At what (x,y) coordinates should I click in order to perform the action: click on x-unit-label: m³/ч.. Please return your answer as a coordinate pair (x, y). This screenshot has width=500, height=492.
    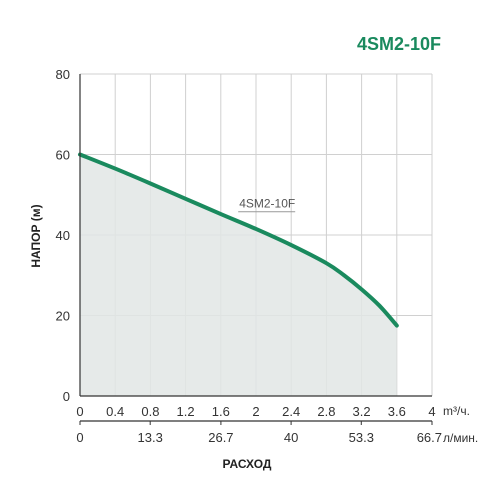
    Looking at the image, I should click on (456, 411).